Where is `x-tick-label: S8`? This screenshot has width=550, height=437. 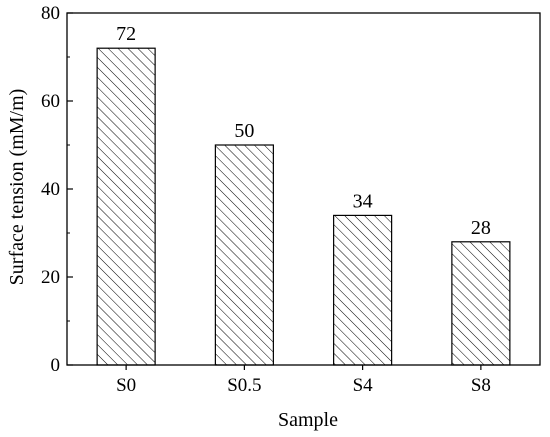
x-tick-label: S8 is located at coordinates (481, 385).